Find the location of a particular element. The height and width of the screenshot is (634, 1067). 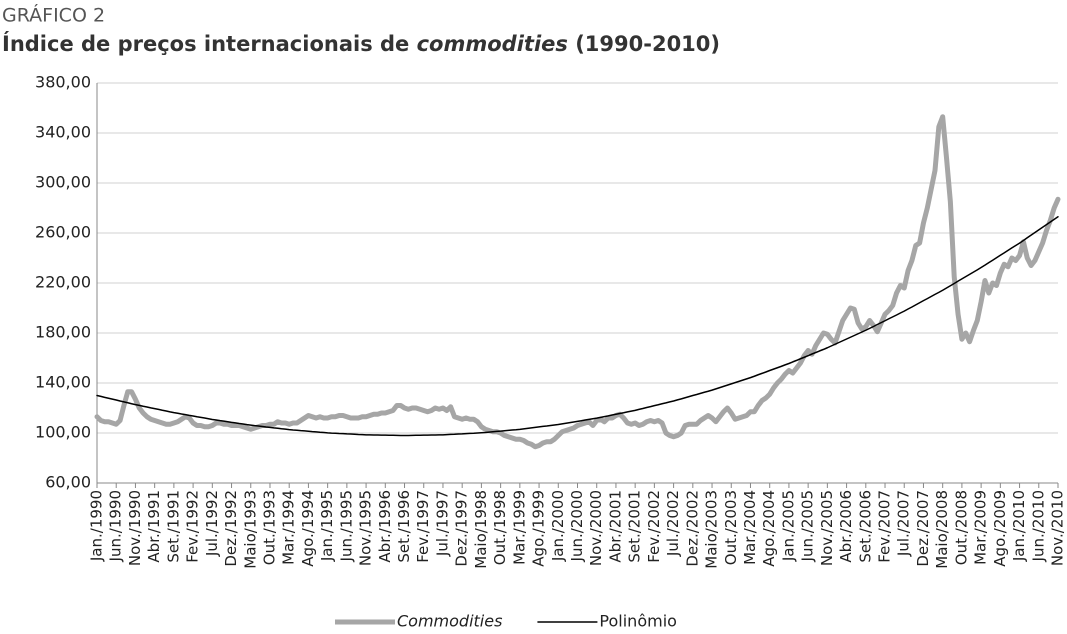

x-tick-label: Dez./1997 is located at coordinates (462, 528).